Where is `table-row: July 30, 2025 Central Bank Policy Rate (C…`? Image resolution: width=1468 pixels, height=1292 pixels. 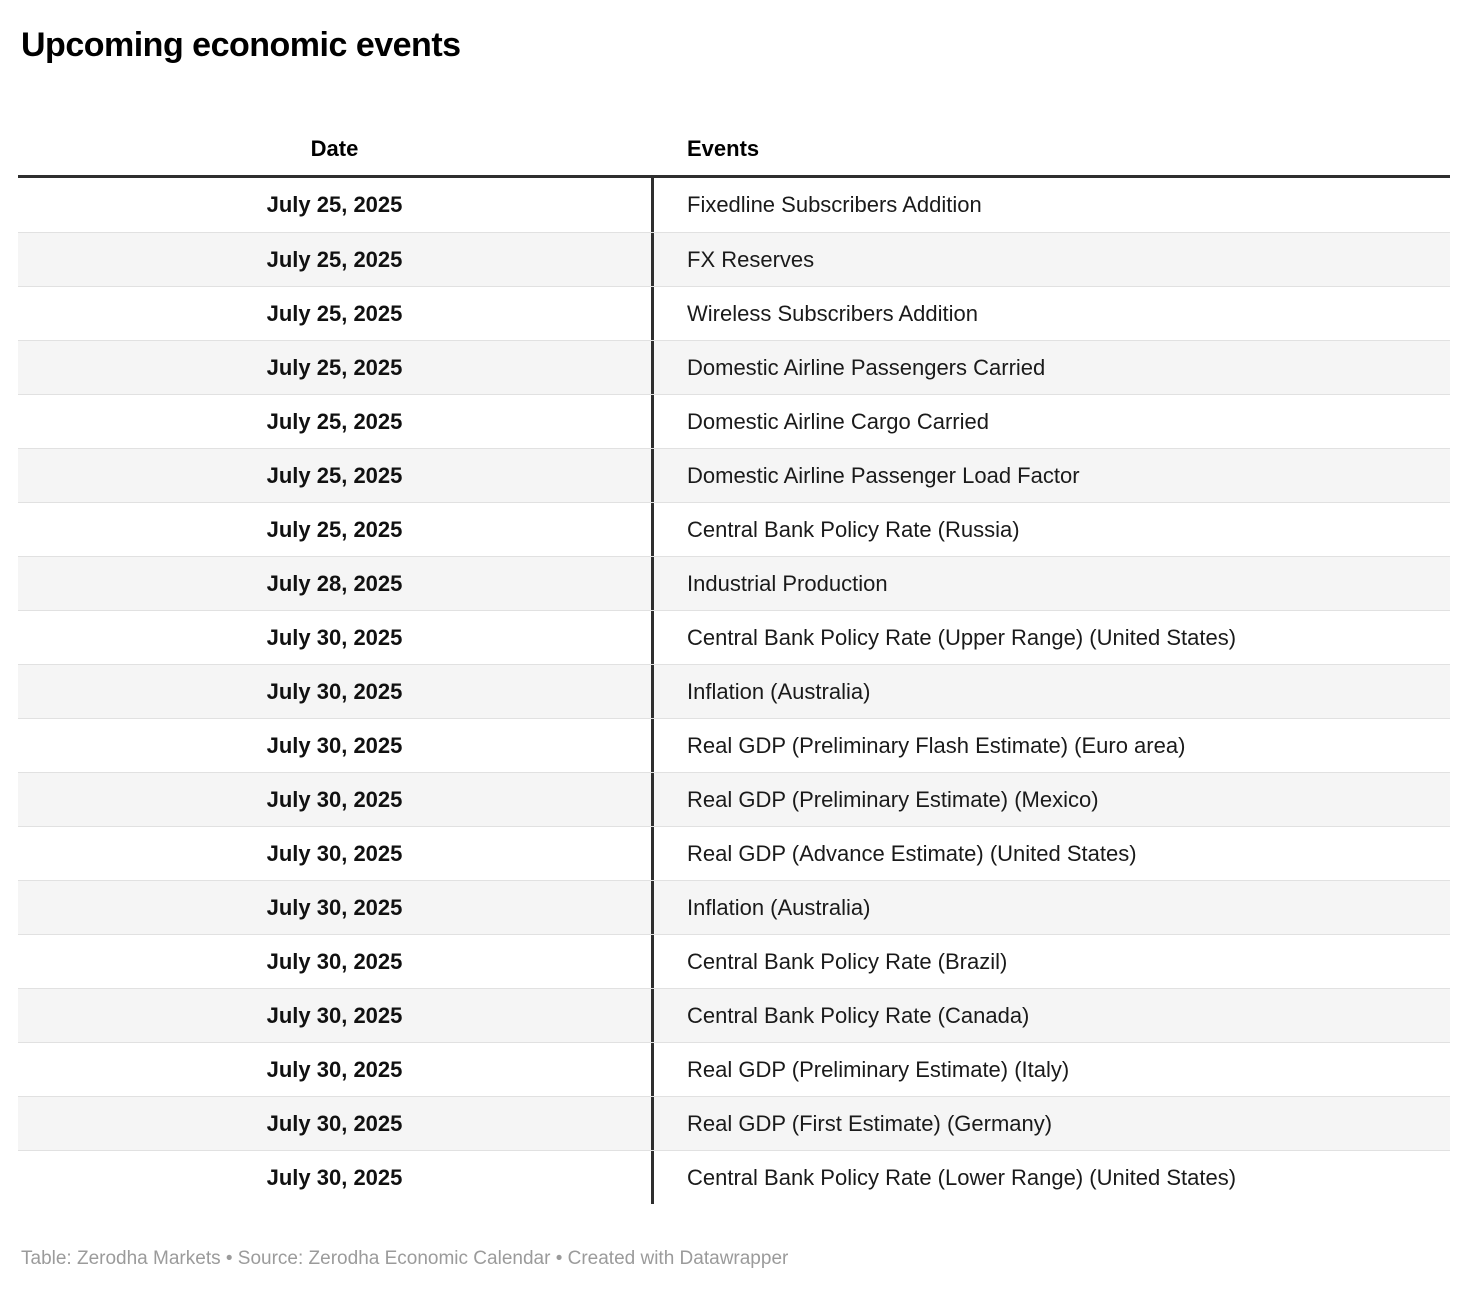 table-row: July 30, 2025 Central Bank Policy Rate (C… is located at coordinates (734, 1015).